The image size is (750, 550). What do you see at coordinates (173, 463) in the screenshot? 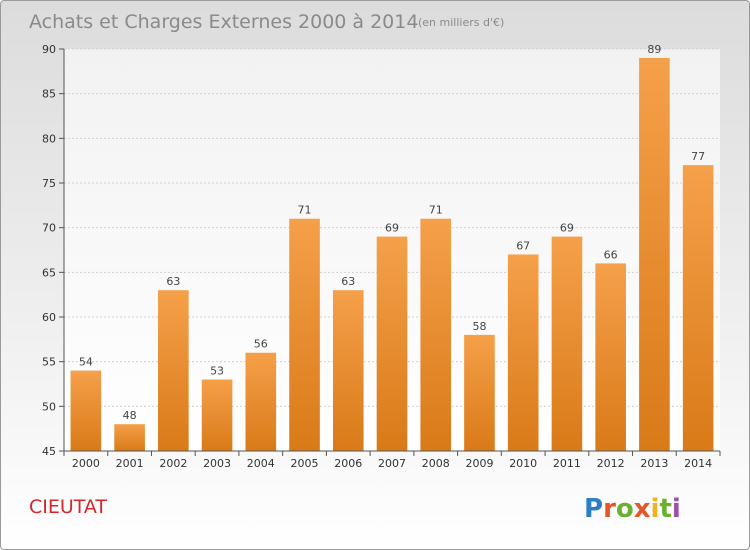
I see `x-tick-label: 2002` at bounding box center [173, 463].